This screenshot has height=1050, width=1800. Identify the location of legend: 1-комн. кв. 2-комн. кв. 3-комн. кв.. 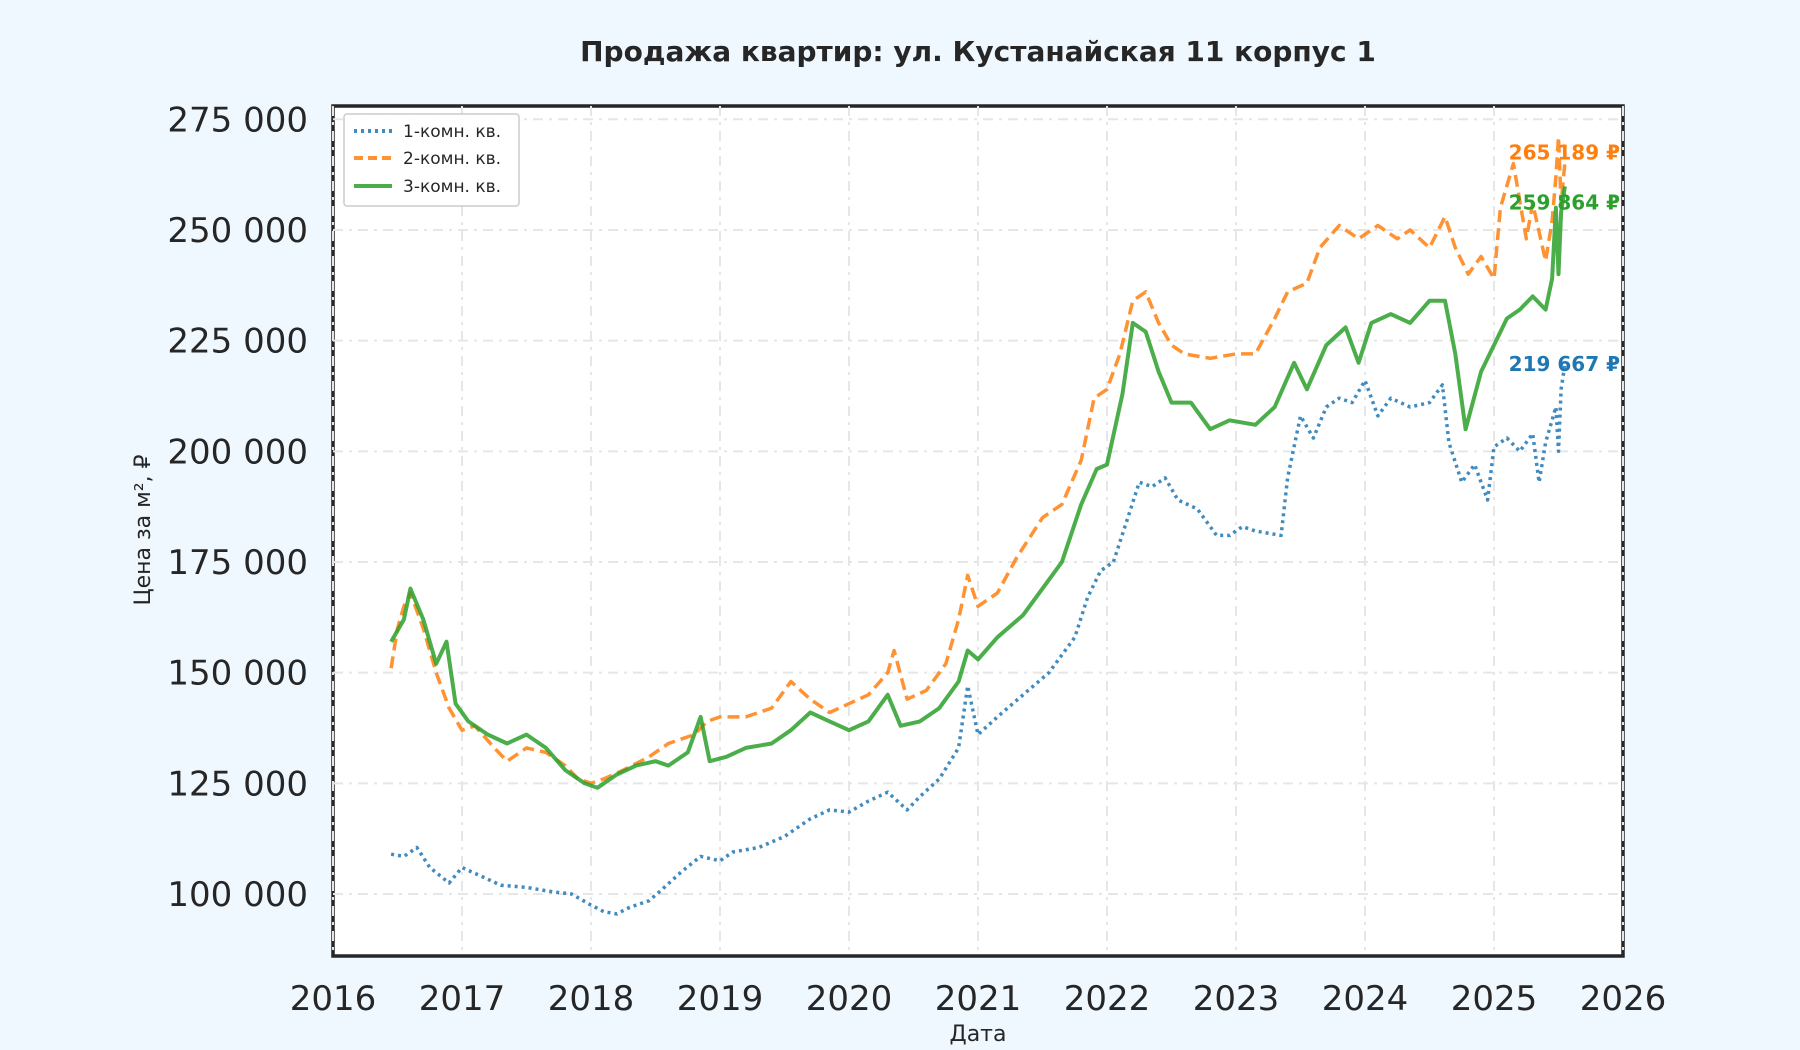
(431, 160).